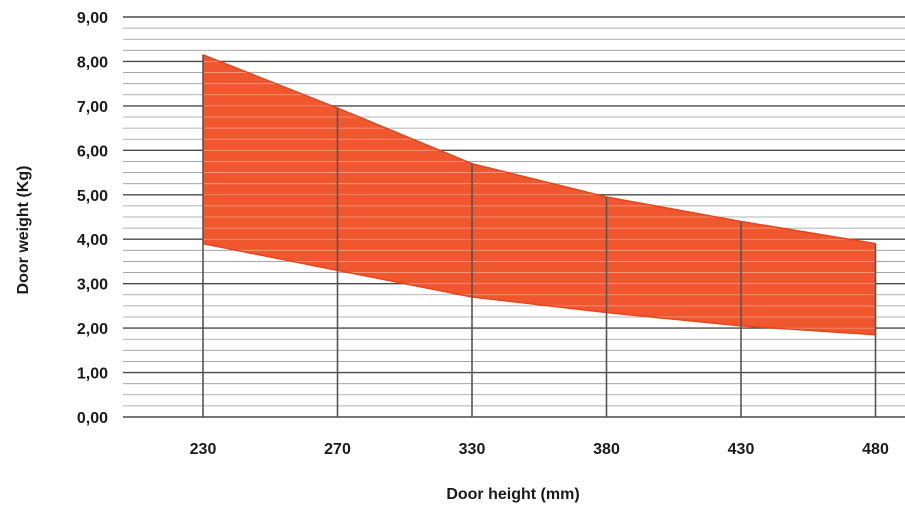  What do you see at coordinates (92, 18) in the screenshot?
I see `y-tick-label: 9,00` at bounding box center [92, 18].